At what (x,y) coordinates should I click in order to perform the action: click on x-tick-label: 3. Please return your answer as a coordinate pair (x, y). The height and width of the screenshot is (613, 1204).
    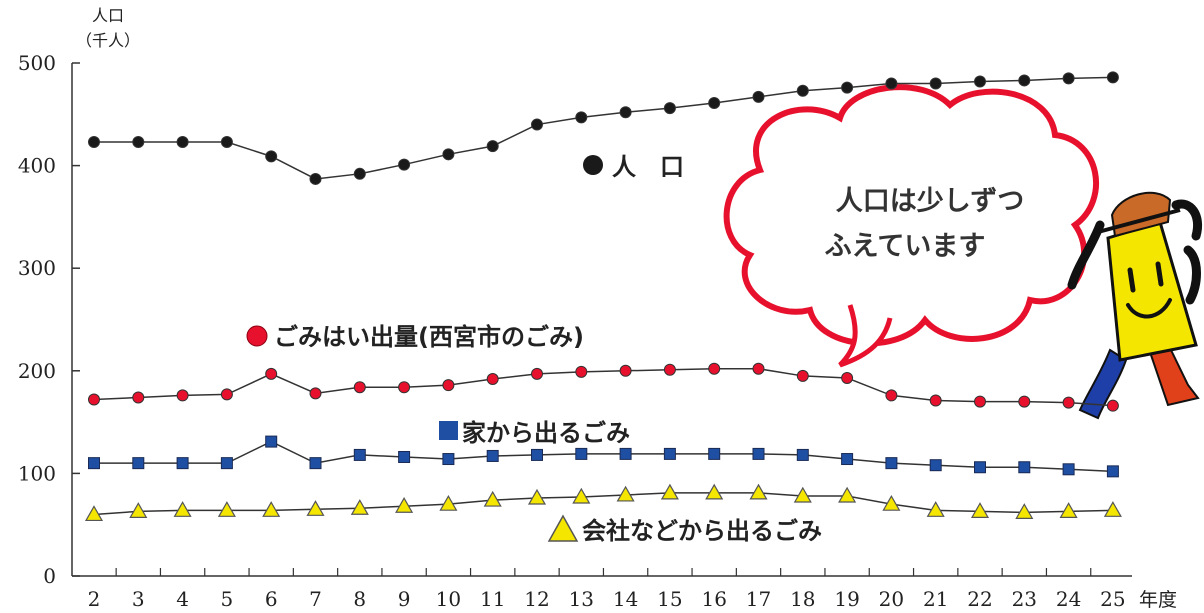
    Looking at the image, I should click on (138, 599).